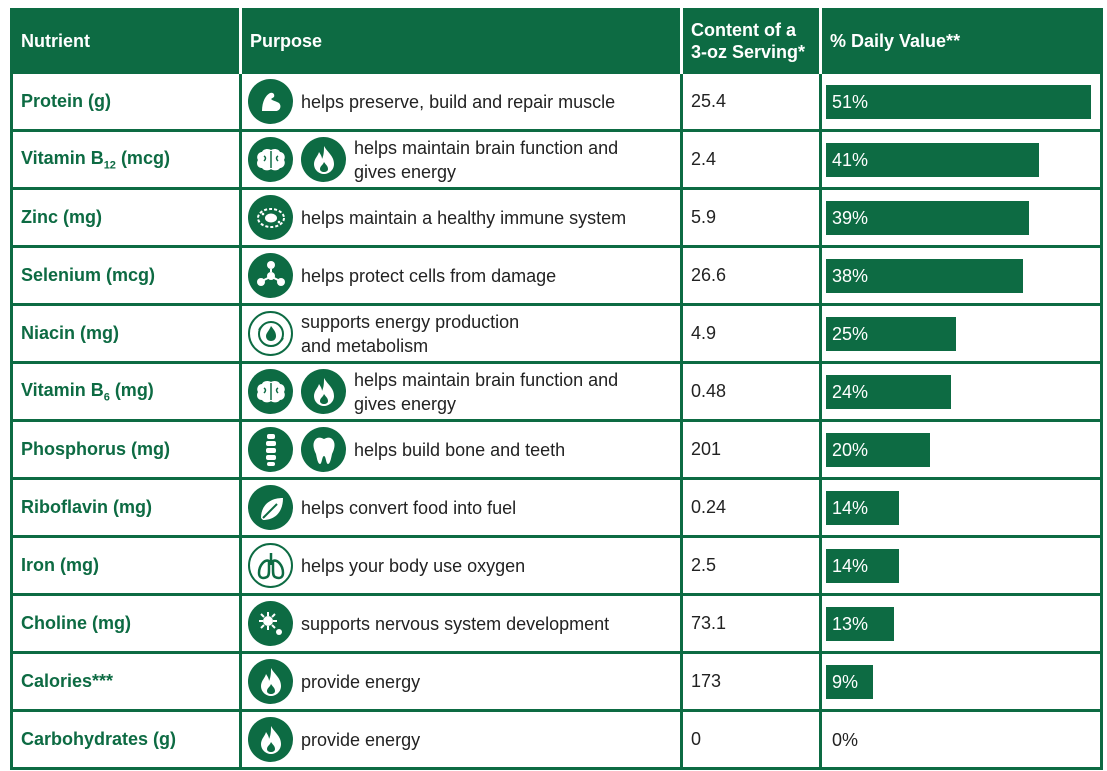  Describe the element at coordinates (62, 389) in the screenshot. I see `nutrient-name-text: Vitamin B` at that location.